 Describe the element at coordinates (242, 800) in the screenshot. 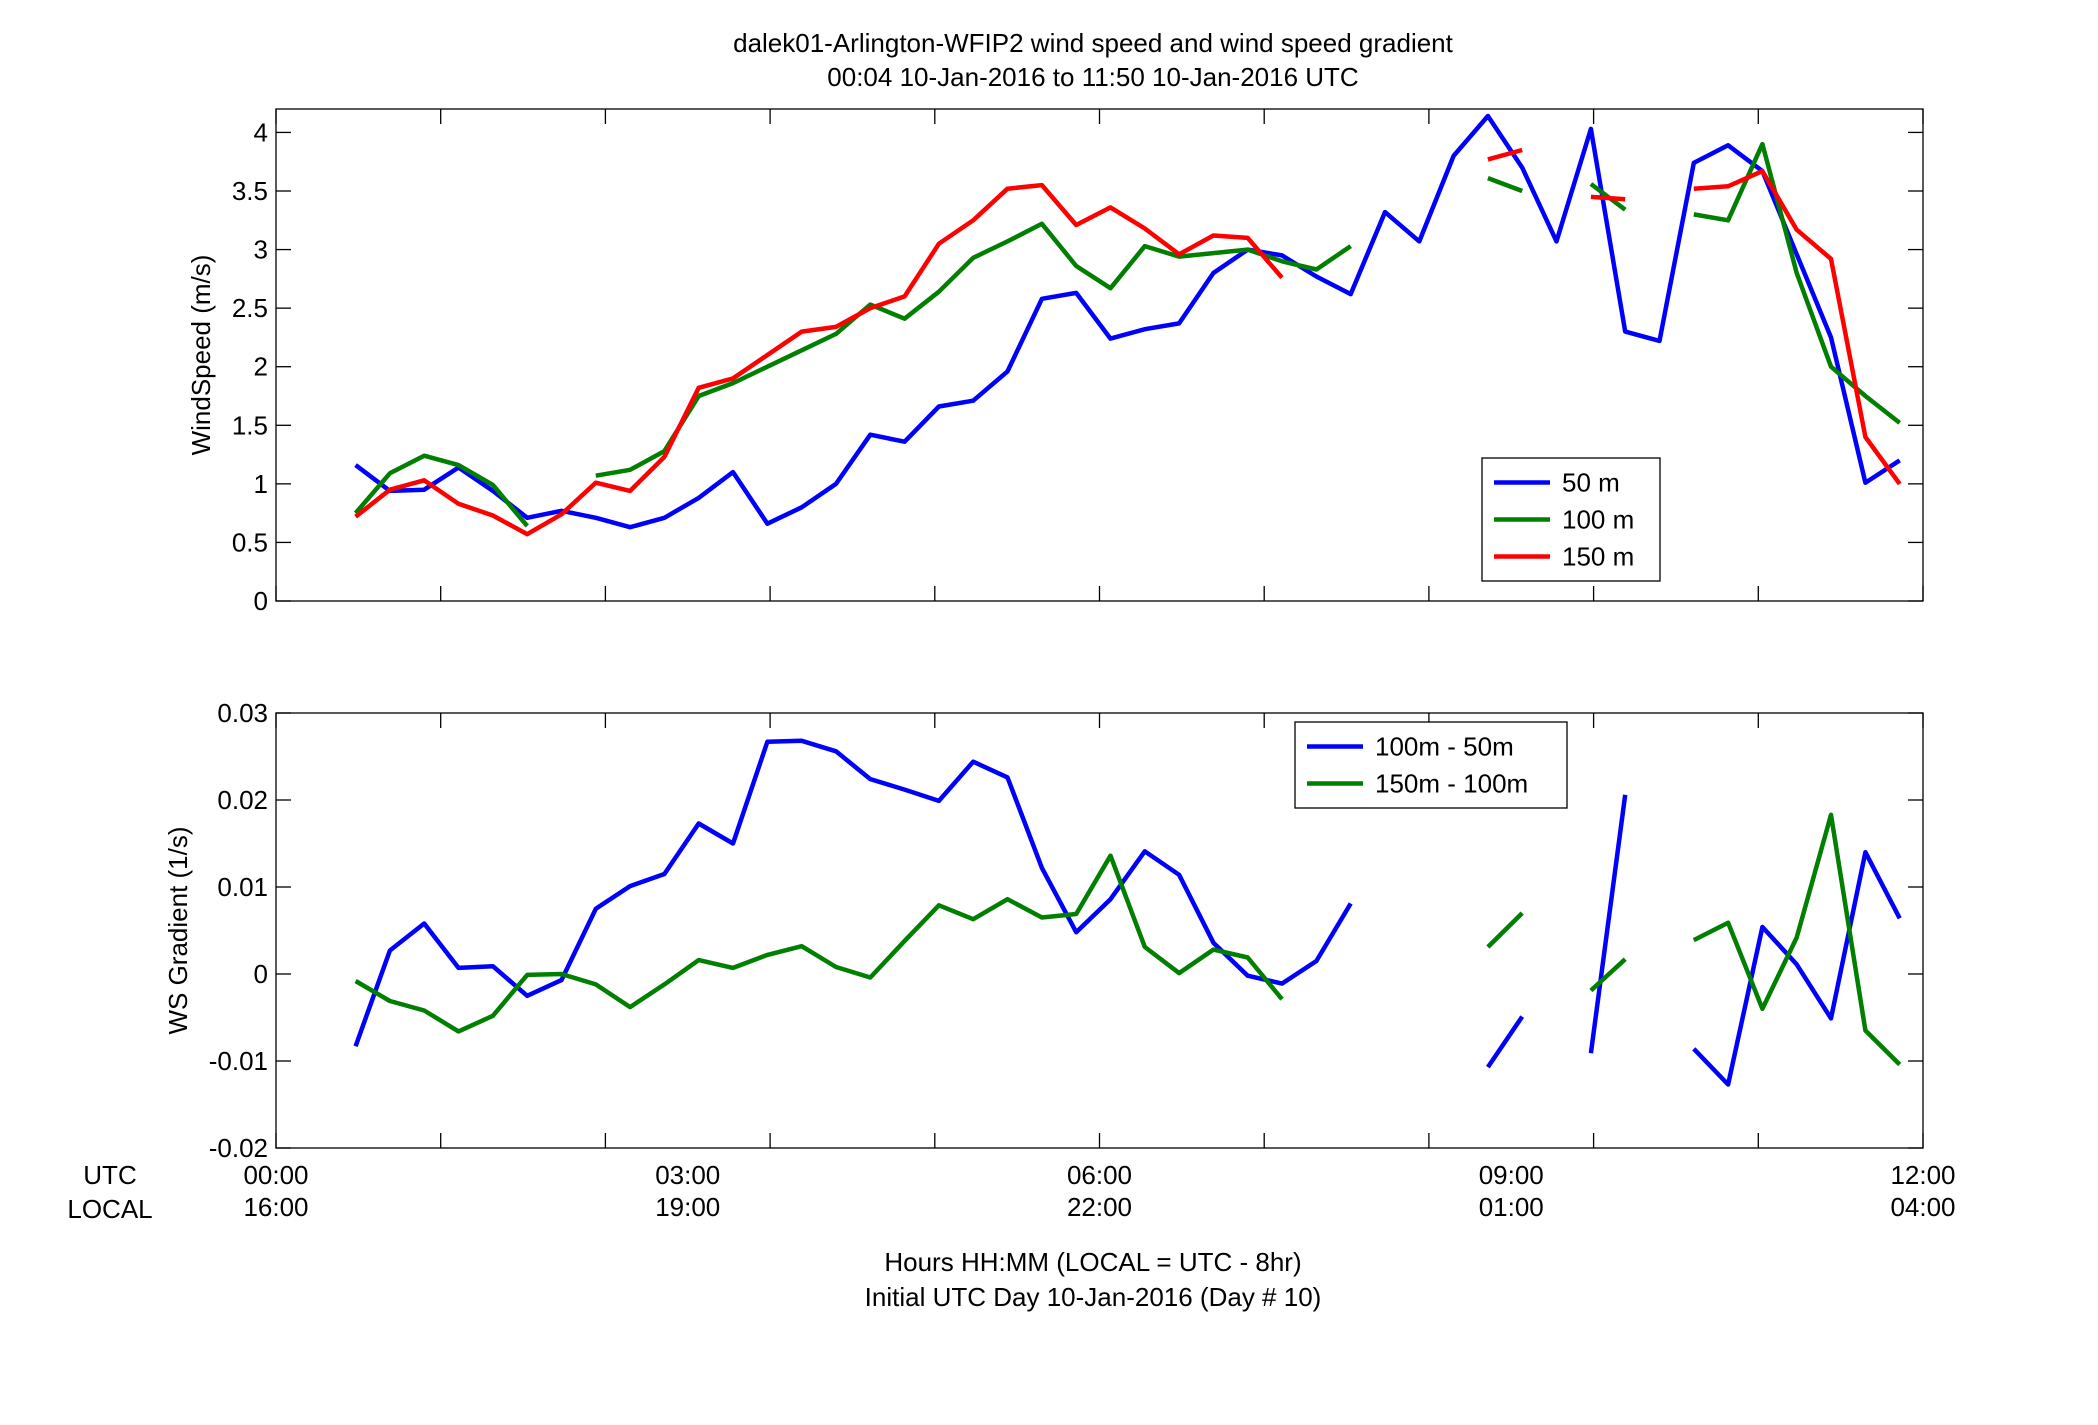

I see `y-tick-label: 0.02` at that location.